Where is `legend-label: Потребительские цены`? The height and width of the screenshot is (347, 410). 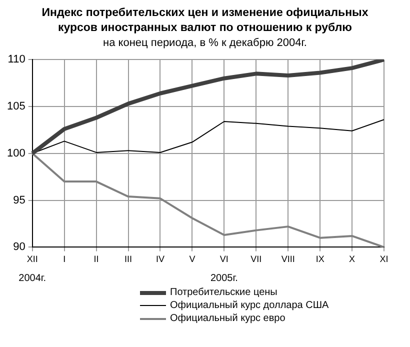 legend-label: Потребительские цены is located at coordinates (224, 292).